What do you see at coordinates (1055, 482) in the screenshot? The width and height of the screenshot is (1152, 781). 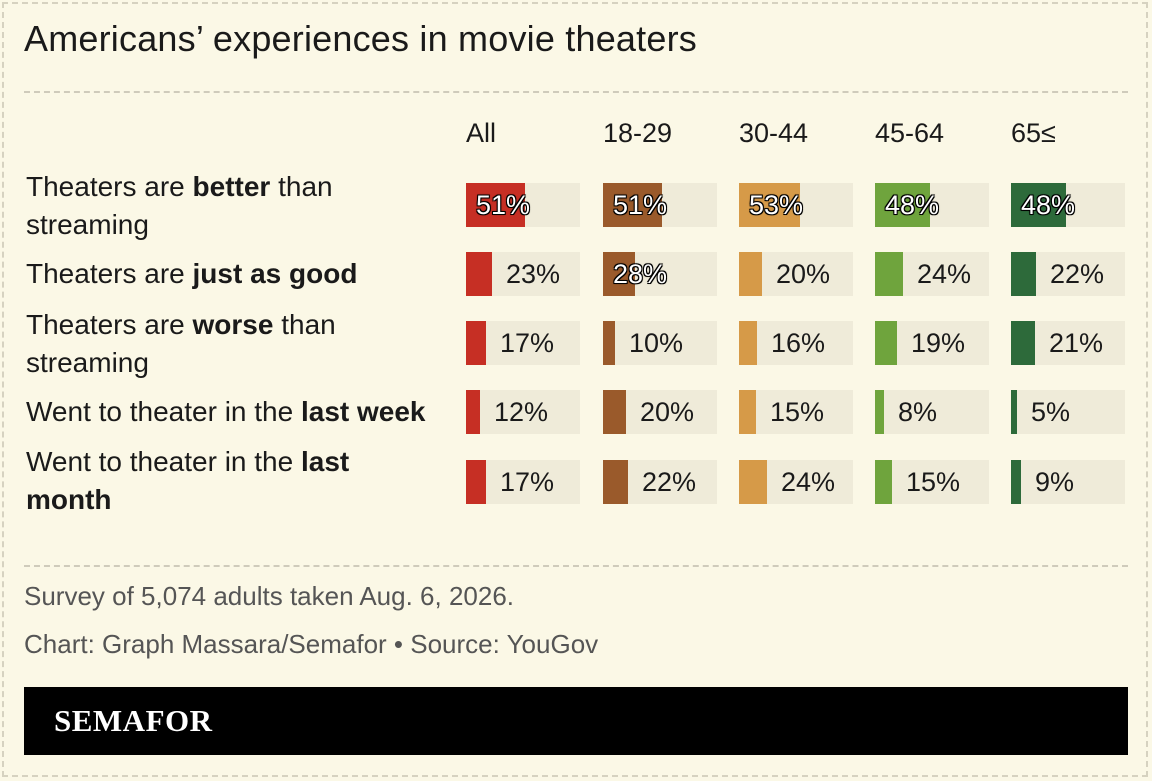 I see `value-label: 9%` at bounding box center [1055, 482].